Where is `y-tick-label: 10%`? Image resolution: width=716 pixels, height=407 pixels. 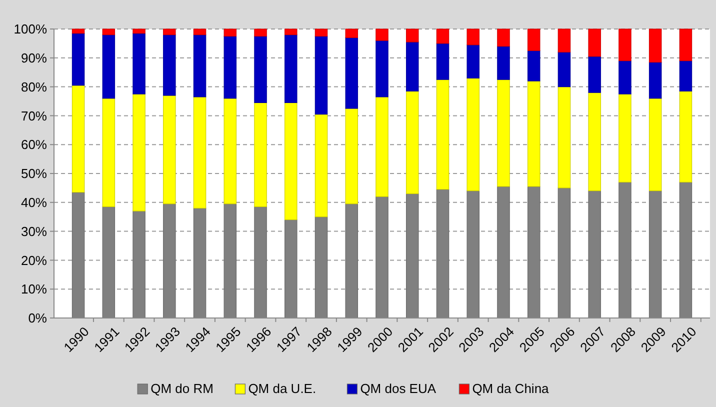 y-tick-label: 10% is located at coordinates (34, 289).